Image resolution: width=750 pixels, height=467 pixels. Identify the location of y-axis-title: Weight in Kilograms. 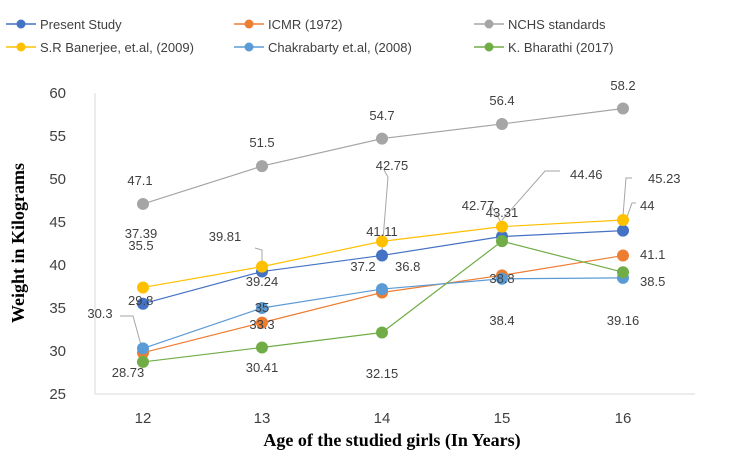
(18, 243).